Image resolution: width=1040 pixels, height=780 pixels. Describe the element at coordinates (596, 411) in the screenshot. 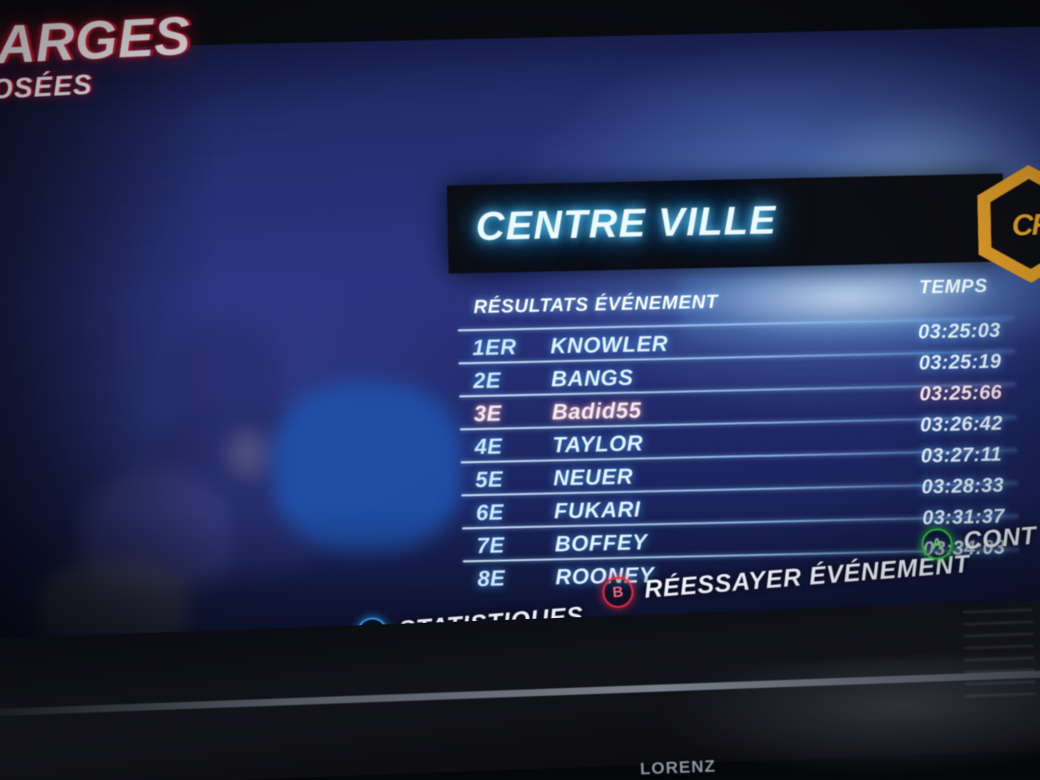

I see `row-player-name: Badid55` at that location.